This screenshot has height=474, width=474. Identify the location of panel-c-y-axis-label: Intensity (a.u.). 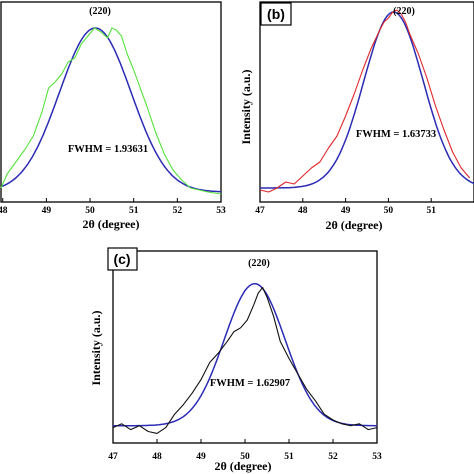
(96, 347).